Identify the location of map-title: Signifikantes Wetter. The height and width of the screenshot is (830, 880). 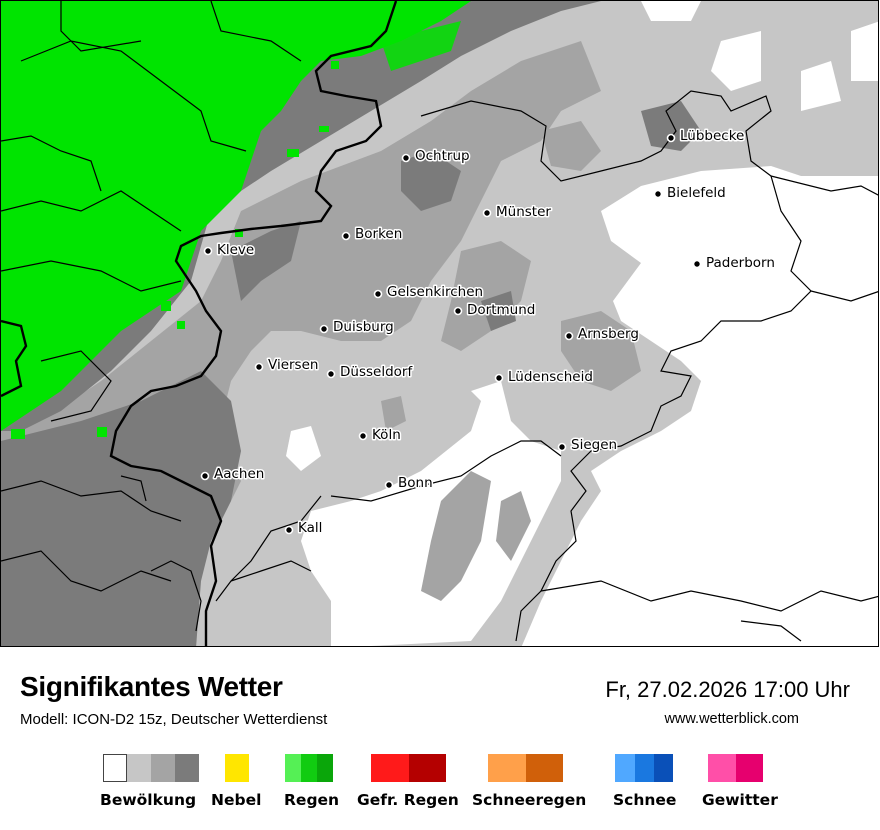
(151, 686).